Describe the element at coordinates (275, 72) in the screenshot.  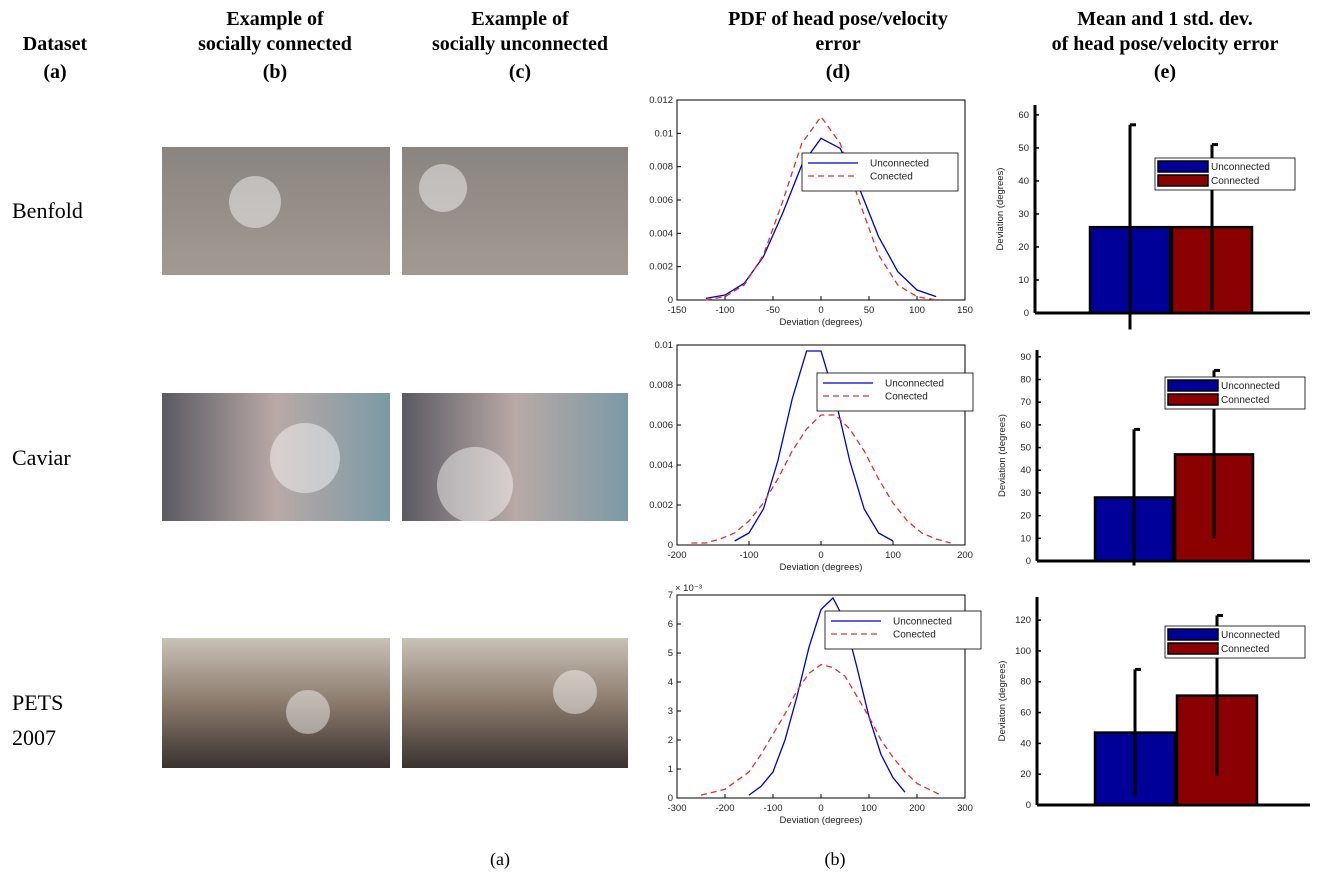
I see `column-header: (b)` at that location.